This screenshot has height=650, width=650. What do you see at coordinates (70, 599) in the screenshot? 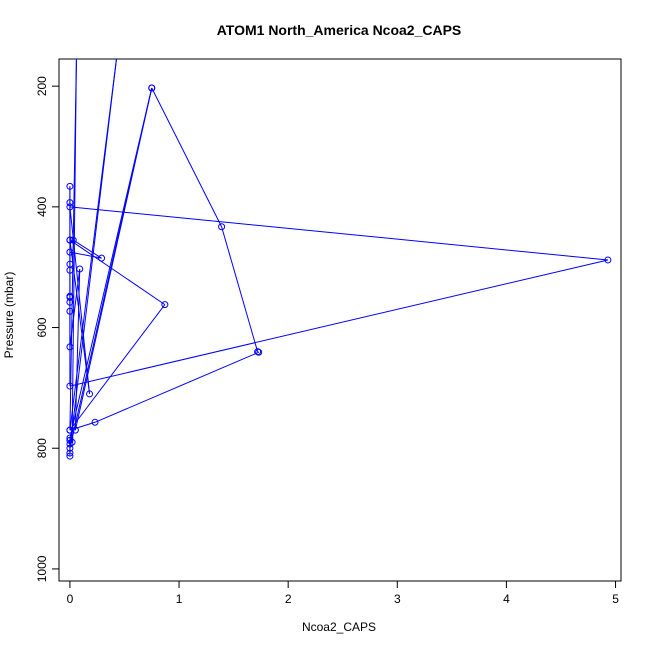
I see `x-tick-label: 0` at bounding box center [70, 599].